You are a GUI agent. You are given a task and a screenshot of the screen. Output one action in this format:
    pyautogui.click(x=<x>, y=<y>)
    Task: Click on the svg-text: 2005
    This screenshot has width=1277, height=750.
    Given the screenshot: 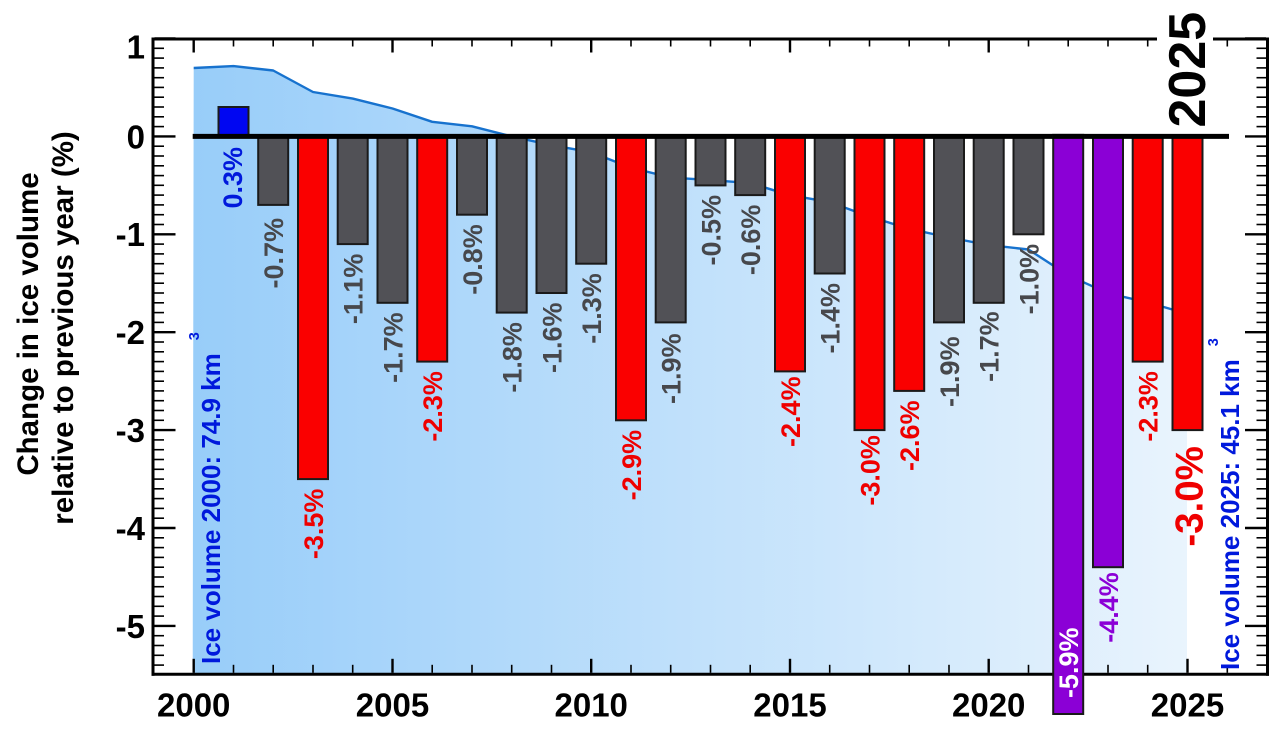 What is the action you would take?
    pyautogui.click(x=392, y=705)
    